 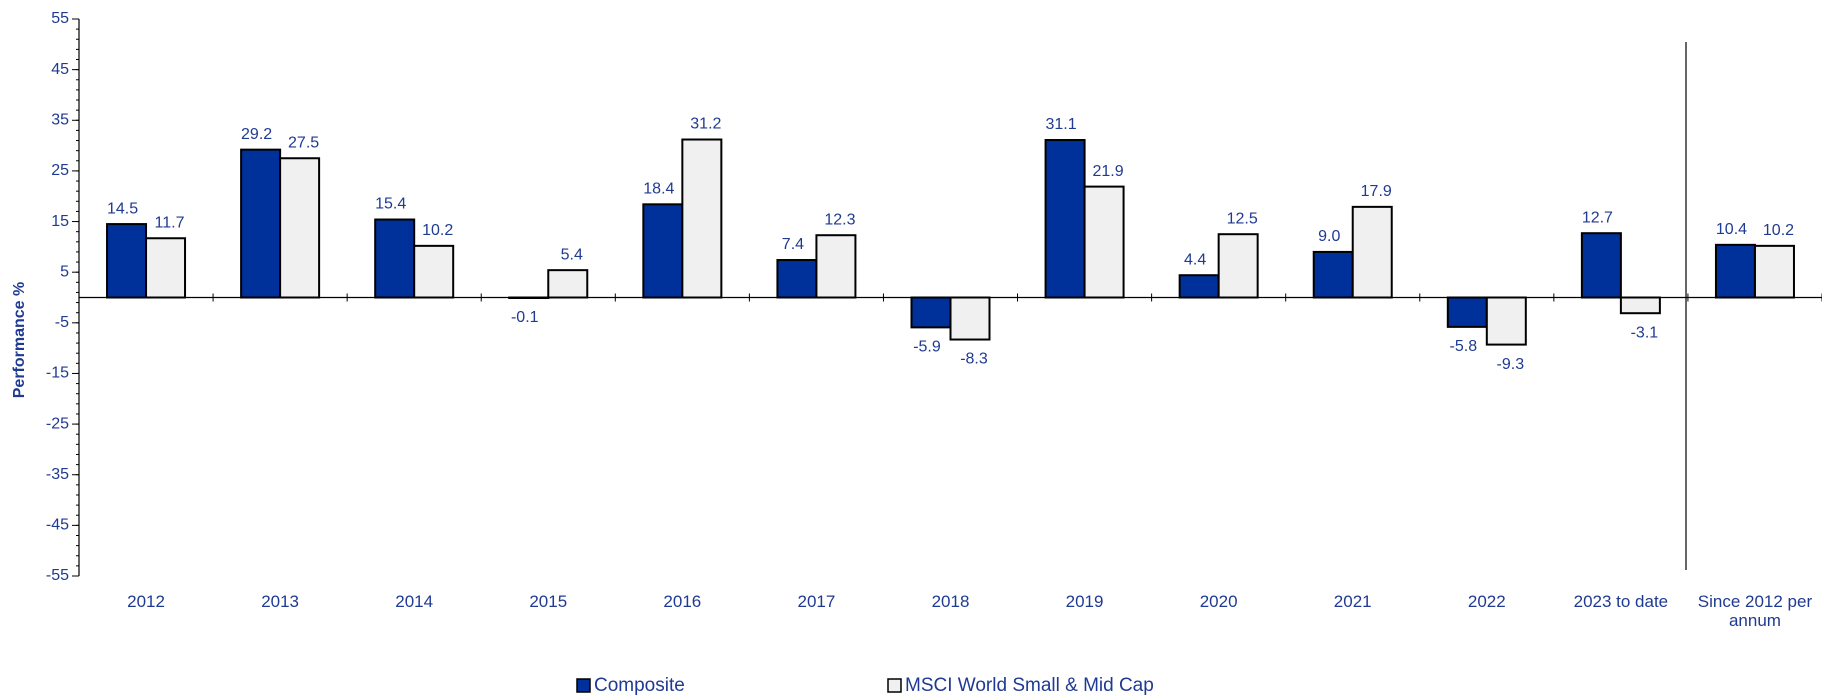 I want to click on y-axis-title: Performance %, so click(x=19, y=340).